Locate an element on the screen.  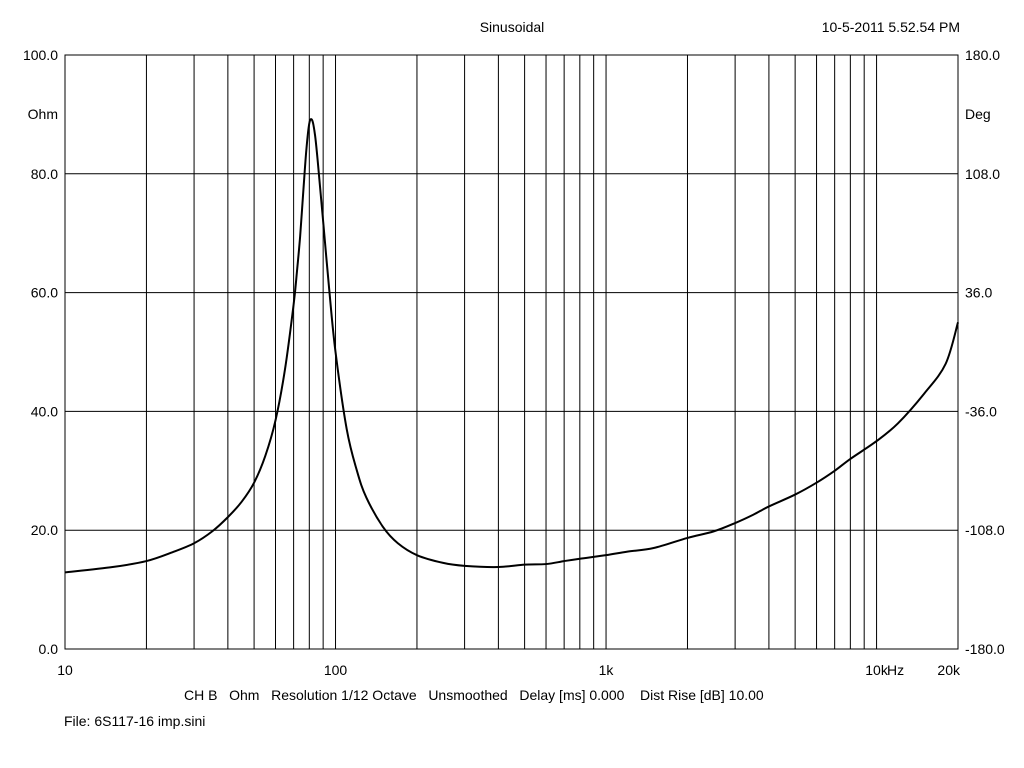
y-tick-label: 100.0 is located at coordinates (40, 55).